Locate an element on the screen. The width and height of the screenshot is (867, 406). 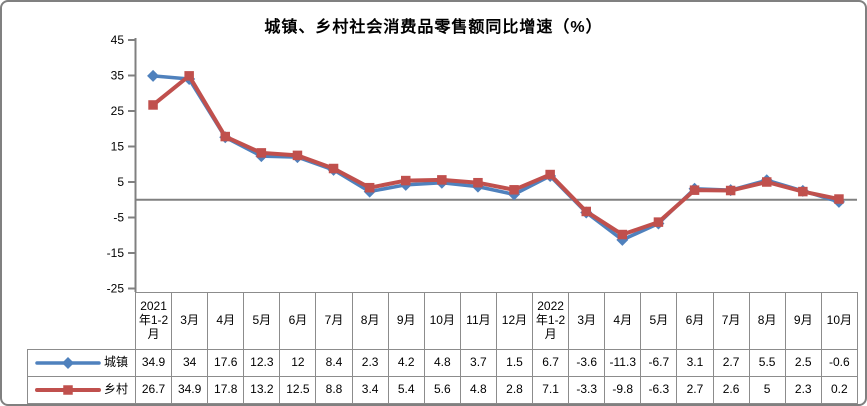
y-axis-tick-label: 35 is located at coordinates (118, 76).